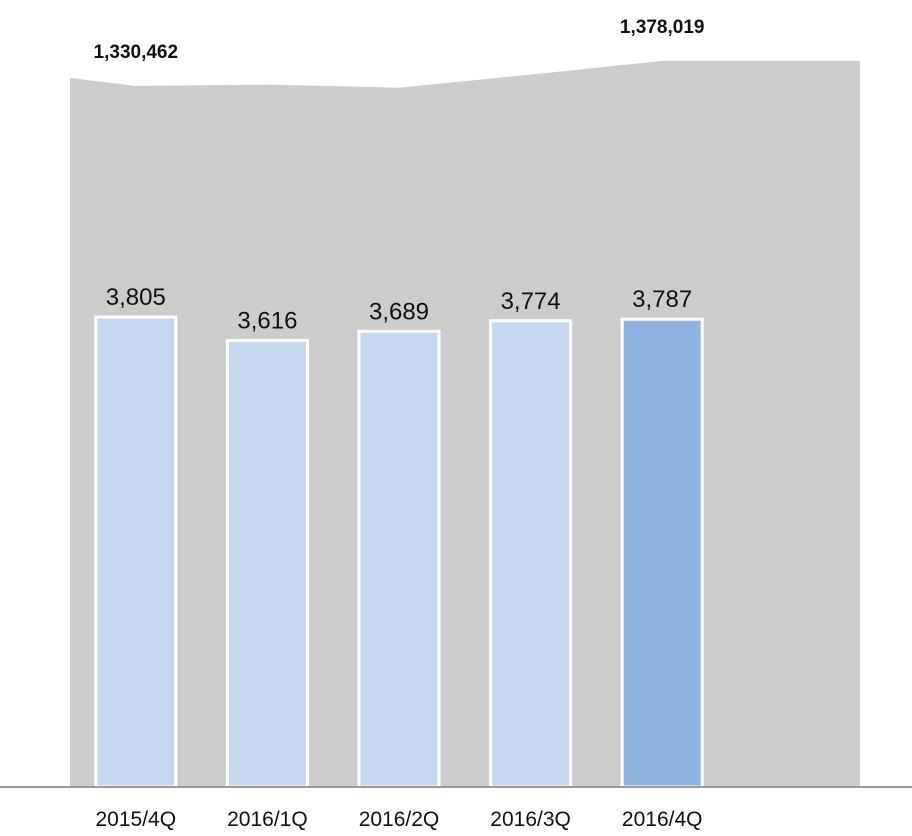 Image resolution: width=912 pixels, height=836 pixels. What do you see at coordinates (530, 819) in the screenshot?
I see `x-tick-label: 2016/3Q` at bounding box center [530, 819].